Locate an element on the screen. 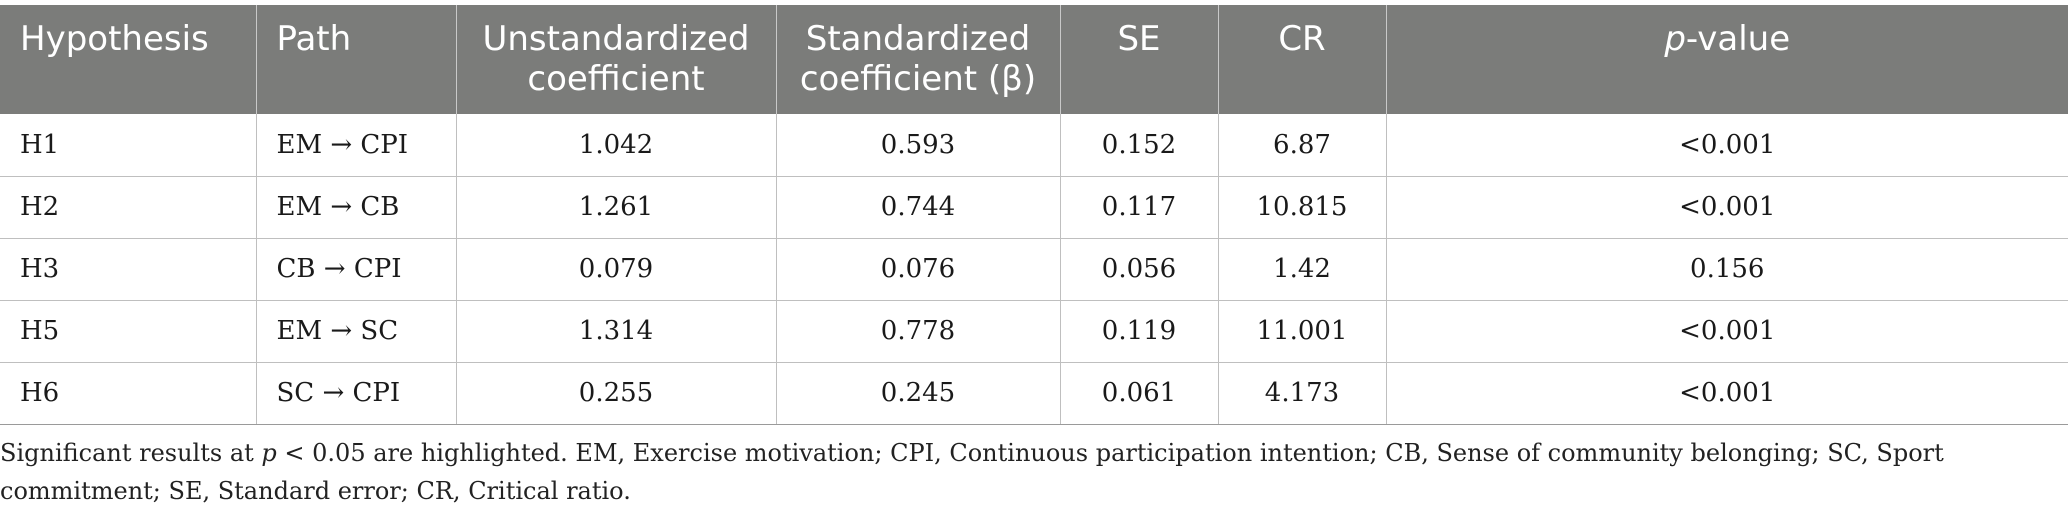  cell-standardized: 0.744 is located at coordinates (918, 207).